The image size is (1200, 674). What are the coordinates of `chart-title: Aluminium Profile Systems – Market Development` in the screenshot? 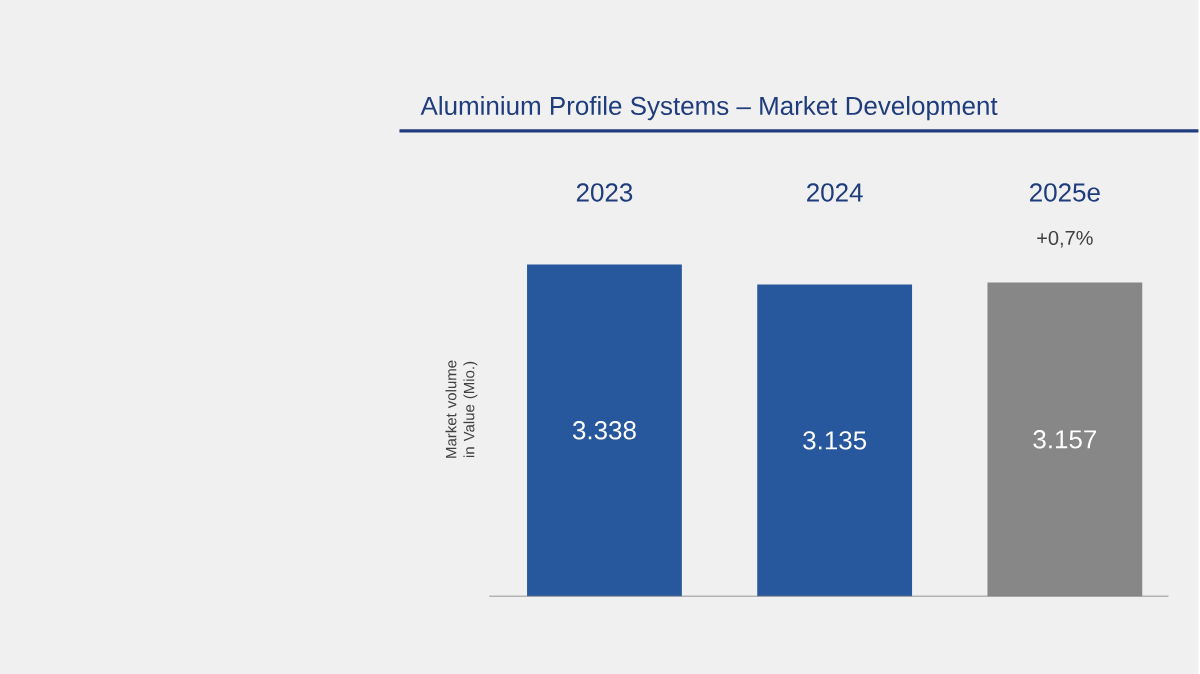 It's located at (709, 108).